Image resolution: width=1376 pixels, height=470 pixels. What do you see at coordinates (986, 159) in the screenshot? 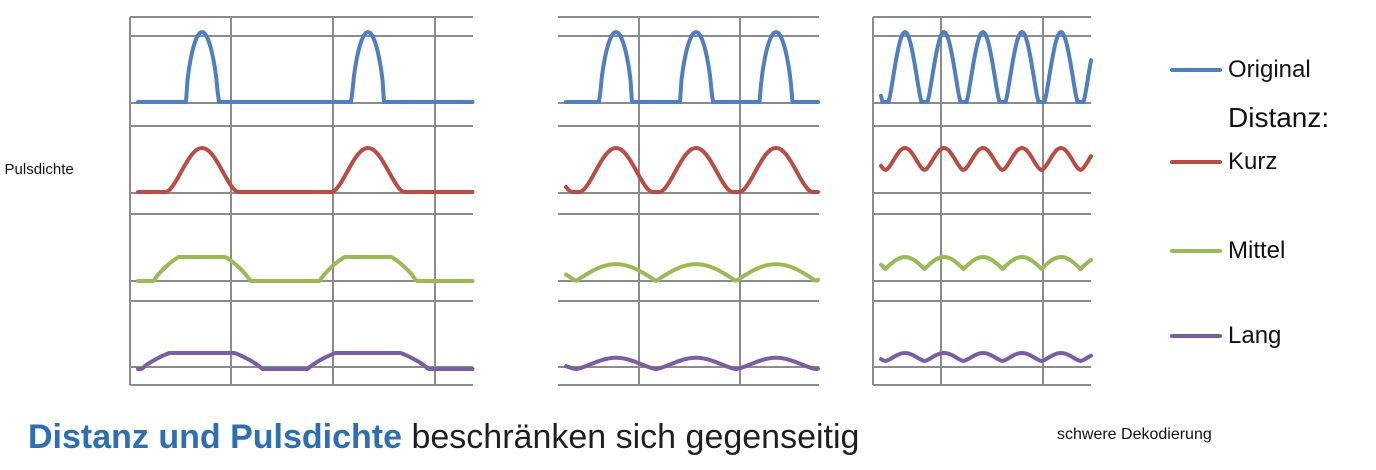
I see `signal-kurz-high-density` at bounding box center [986, 159].